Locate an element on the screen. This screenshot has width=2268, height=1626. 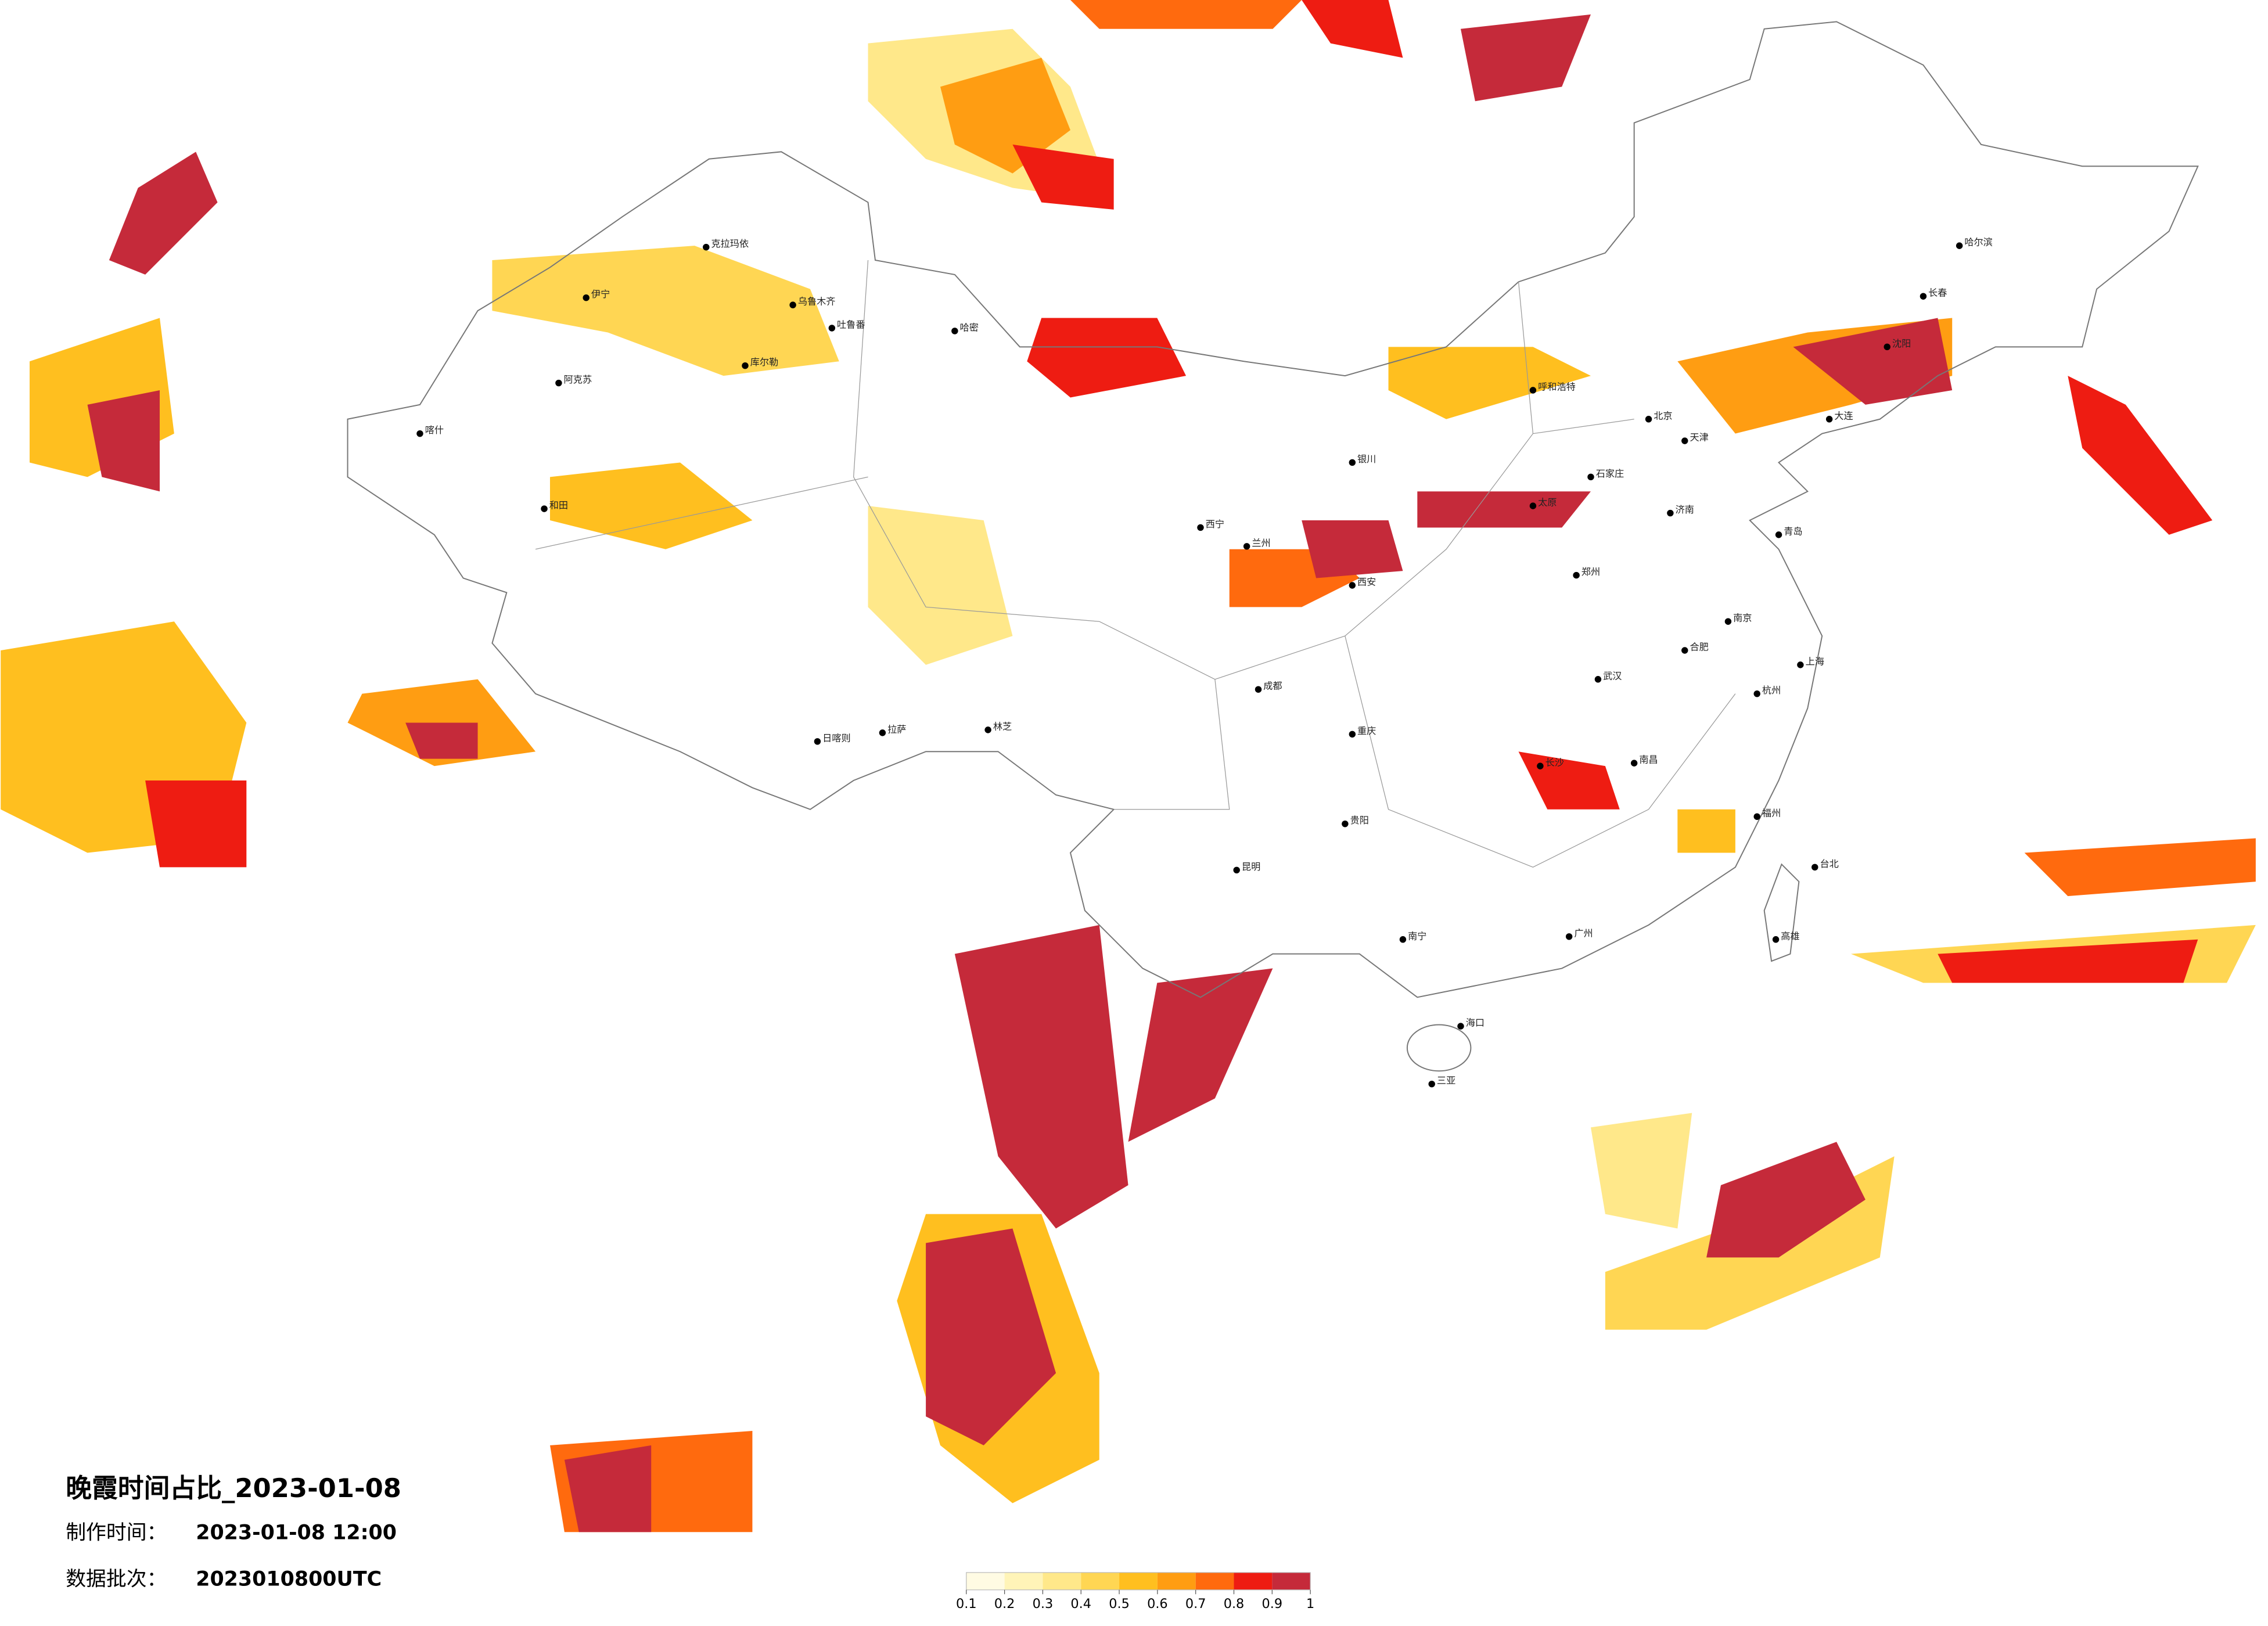
colorbar-tick-label: 0.5 is located at coordinates (1119, 1603).